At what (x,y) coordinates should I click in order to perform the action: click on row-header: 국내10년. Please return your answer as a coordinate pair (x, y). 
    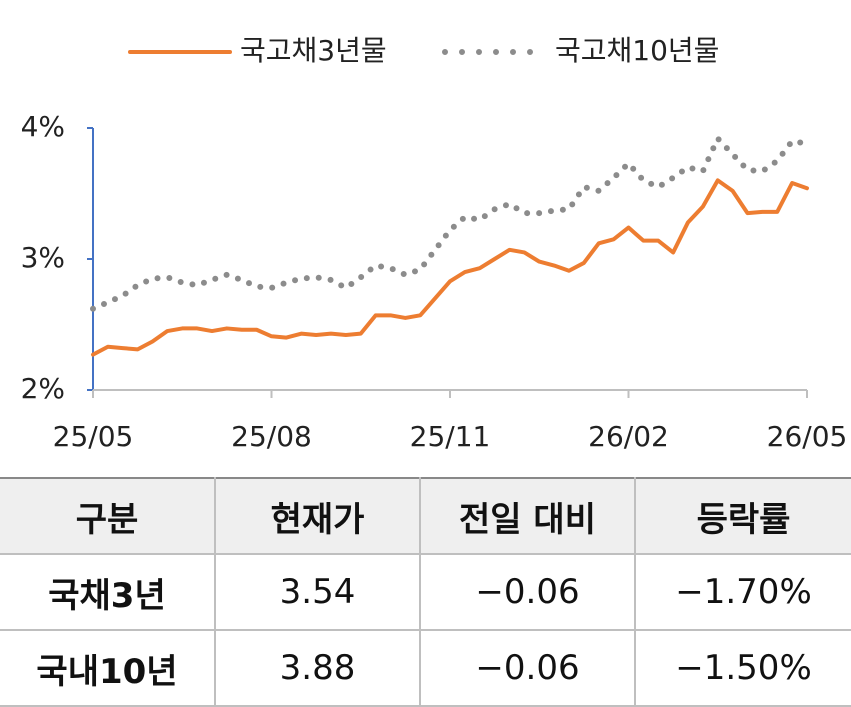
    Looking at the image, I should click on (108, 668).